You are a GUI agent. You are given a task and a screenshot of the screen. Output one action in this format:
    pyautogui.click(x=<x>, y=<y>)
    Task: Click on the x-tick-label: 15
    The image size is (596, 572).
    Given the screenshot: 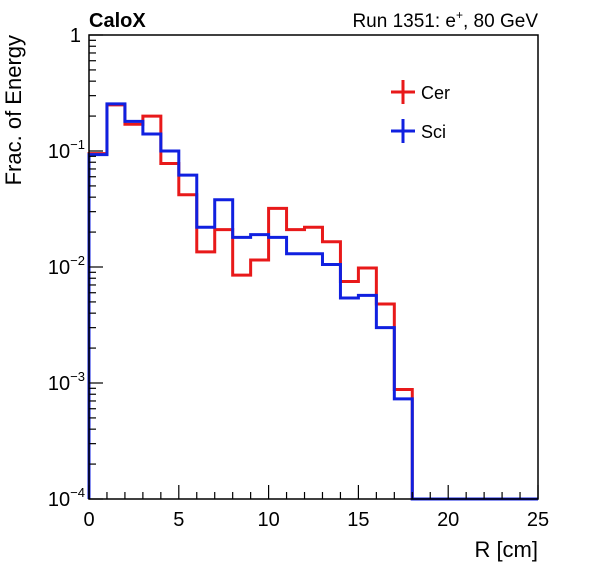 What is the action you would take?
    pyautogui.click(x=358, y=520)
    